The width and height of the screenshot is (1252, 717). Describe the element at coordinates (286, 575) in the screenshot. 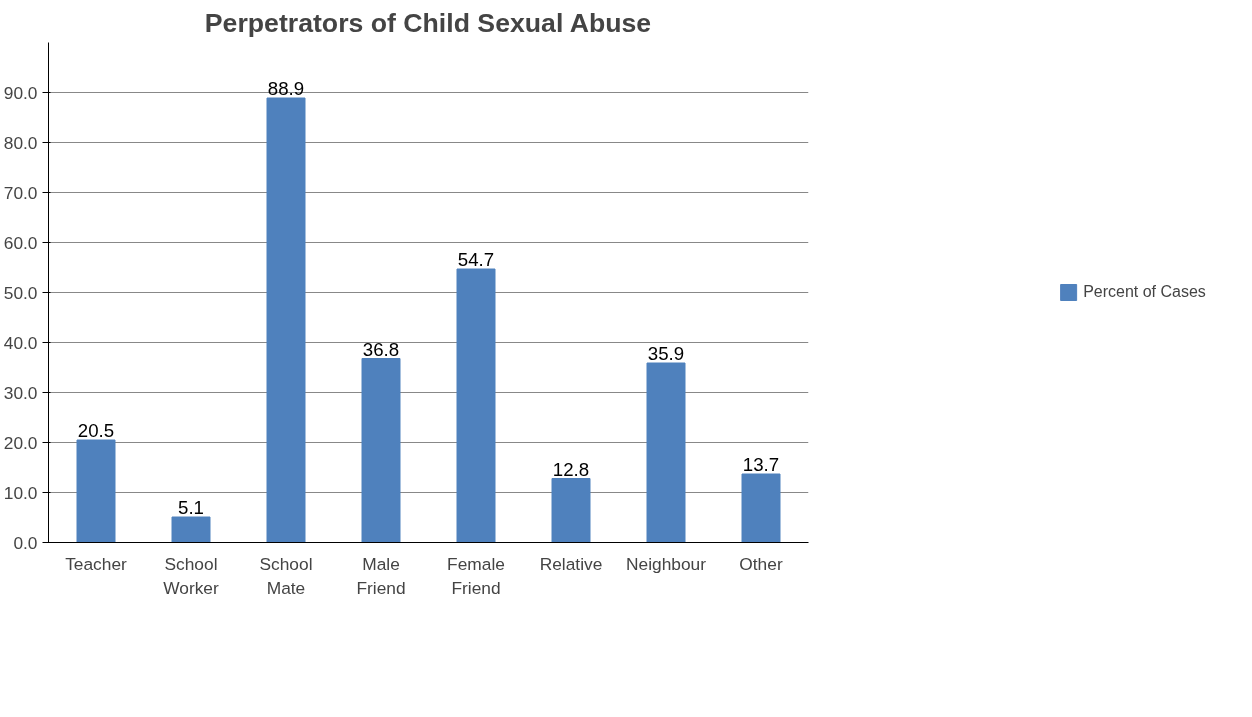

I see `x-tick-label: School Mate` at that location.